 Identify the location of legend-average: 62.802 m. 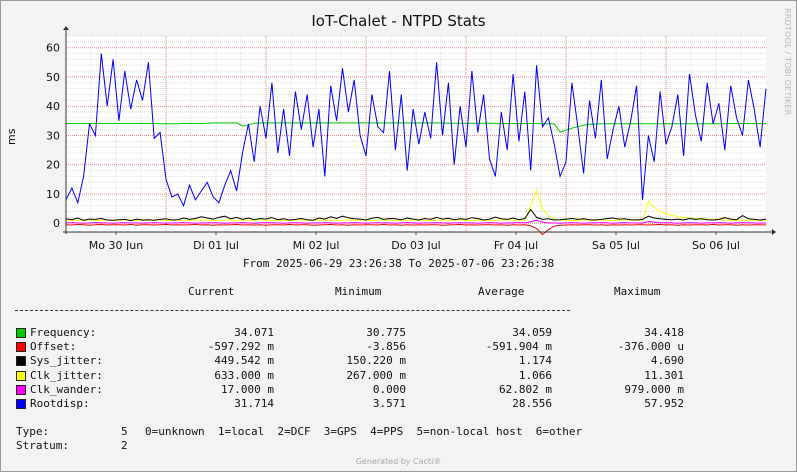
(525, 389).